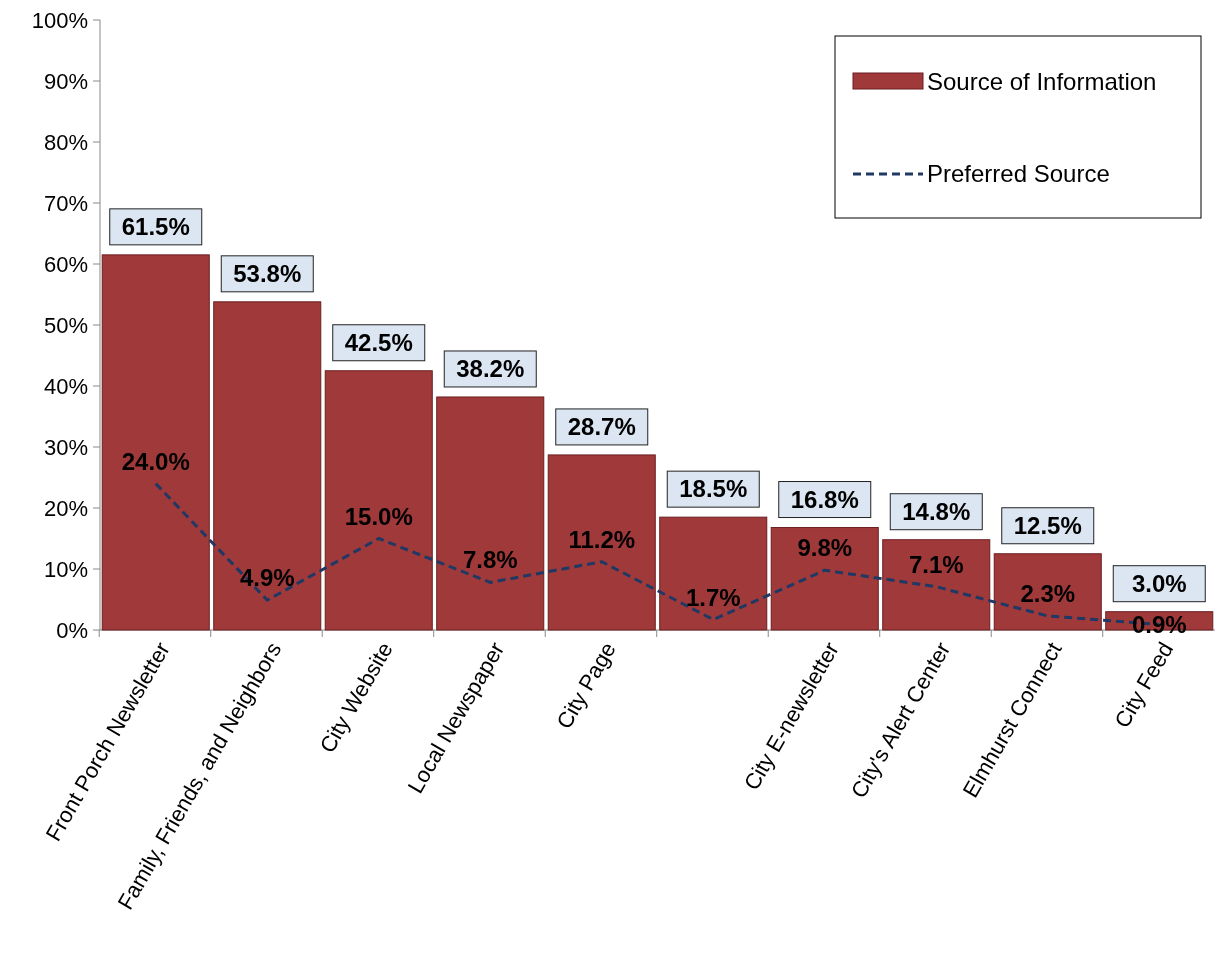 The image size is (1223, 978). Describe the element at coordinates (601, 426) in the screenshot. I see `data-label: 28.7%` at that location.